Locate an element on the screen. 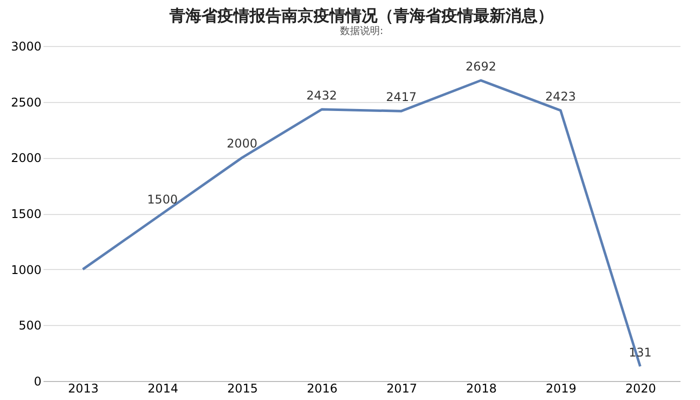 This screenshot has height=400, width=700. y-tick-label: 1000 is located at coordinates (26, 269).